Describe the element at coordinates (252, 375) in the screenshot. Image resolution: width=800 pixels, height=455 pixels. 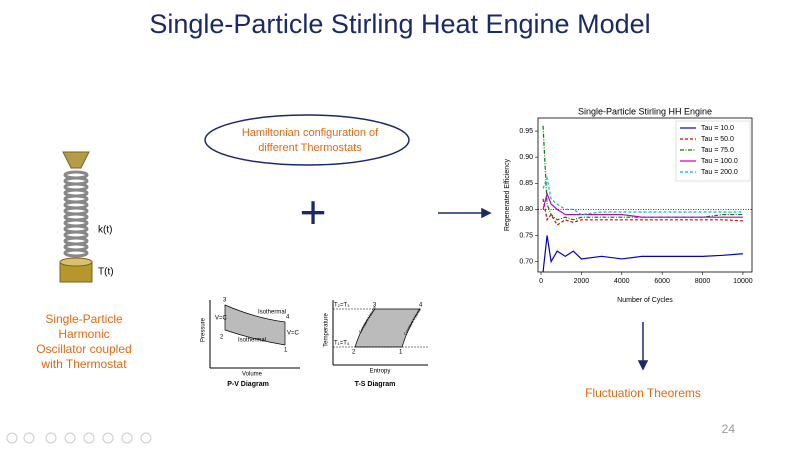
I see `pv-xlabel: Volume` at that location.